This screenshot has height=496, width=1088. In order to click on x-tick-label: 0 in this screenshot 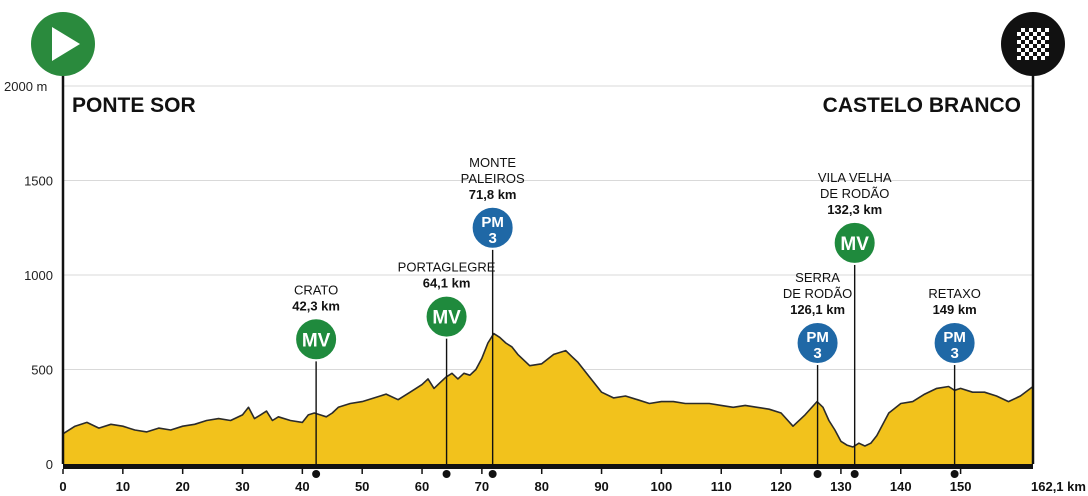, I will do `click(62, 486)`.